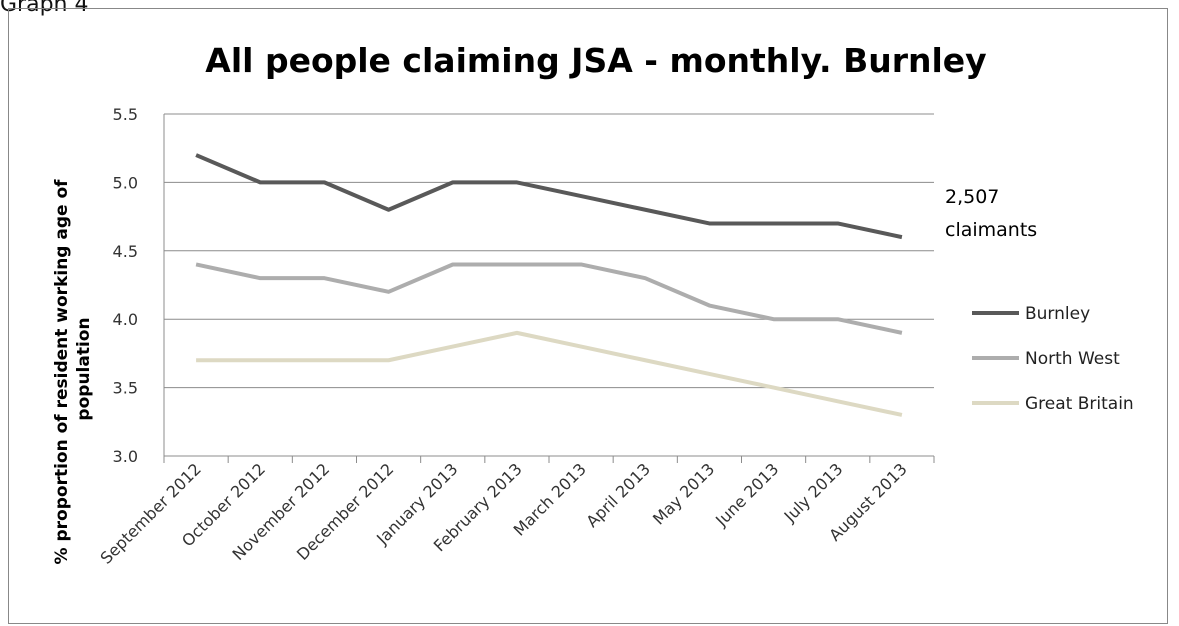 The width and height of the screenshot is (1179, 626). Describe the element at coordinates (1079, 404) in the screenshot. I see `legend-label: Great Britain` at that location.